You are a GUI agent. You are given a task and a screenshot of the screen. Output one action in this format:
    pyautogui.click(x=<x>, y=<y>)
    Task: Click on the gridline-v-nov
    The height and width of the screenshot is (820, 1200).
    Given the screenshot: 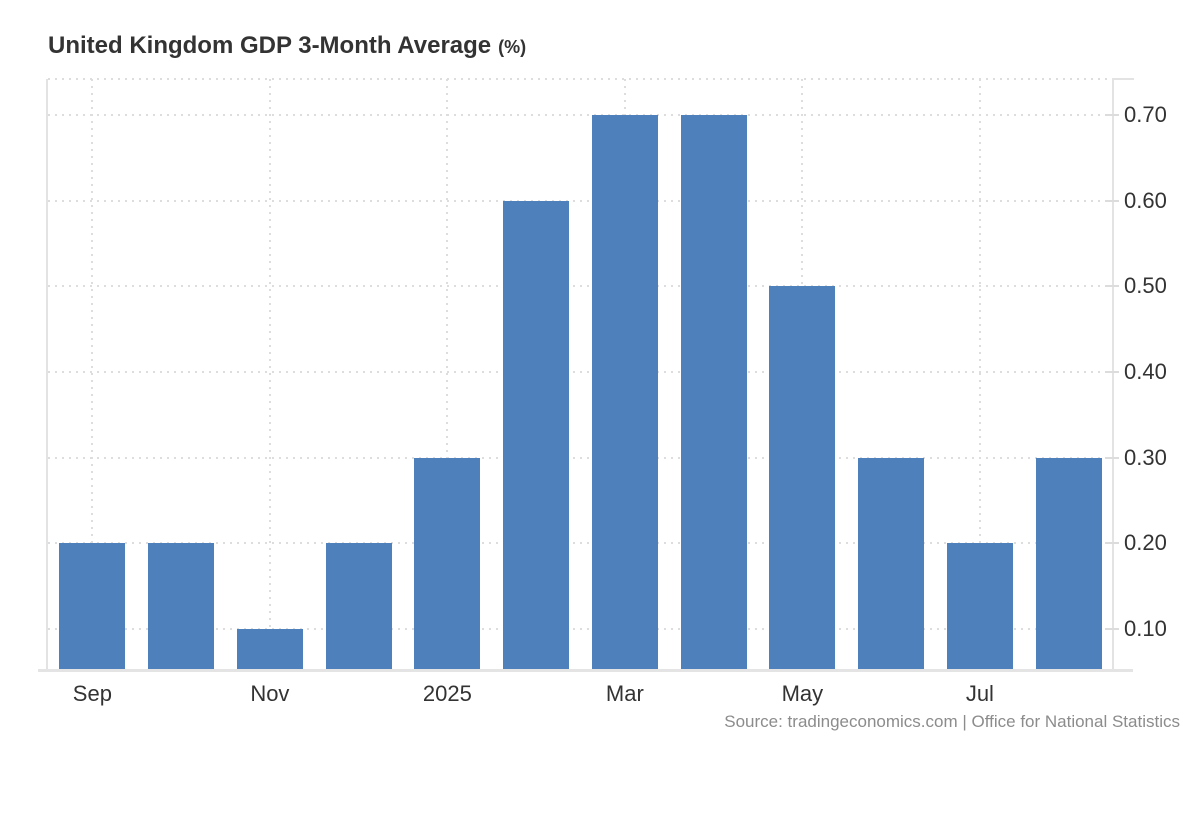 What is the action you would take?
    pyautogui.click(x=269, y=373)
    